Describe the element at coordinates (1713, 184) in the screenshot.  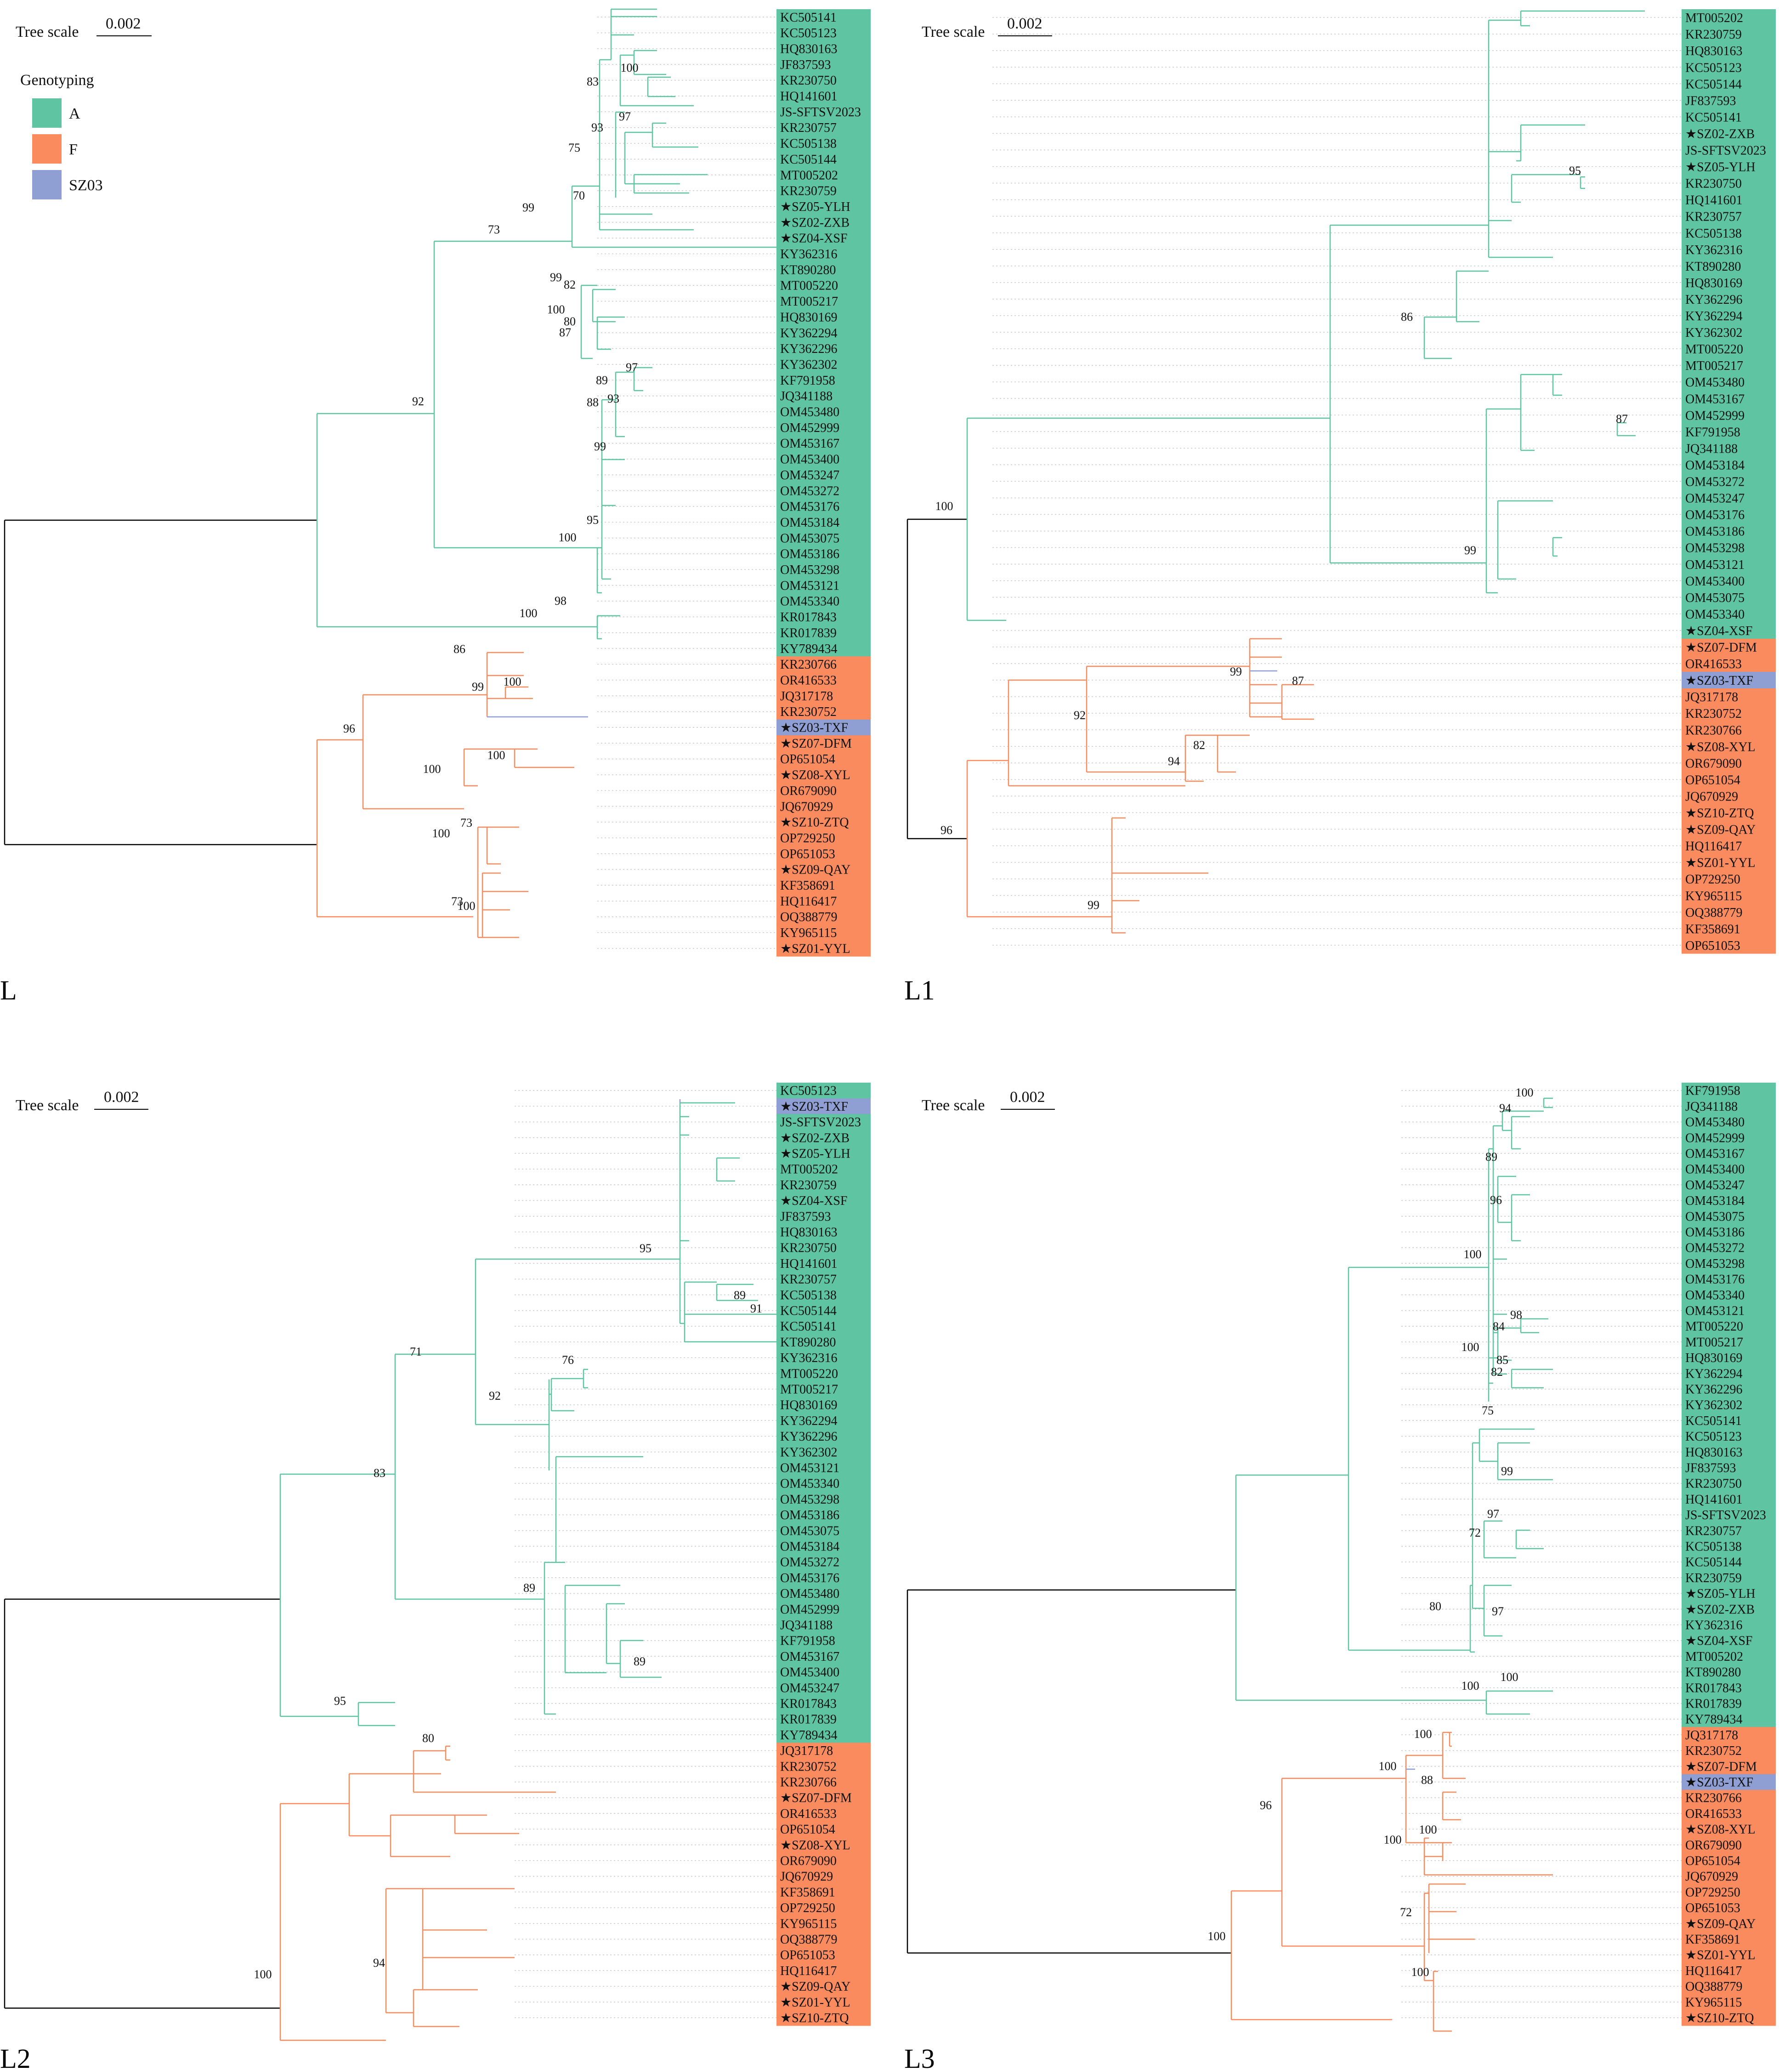
I see `tip-label: KR230750` at that location.